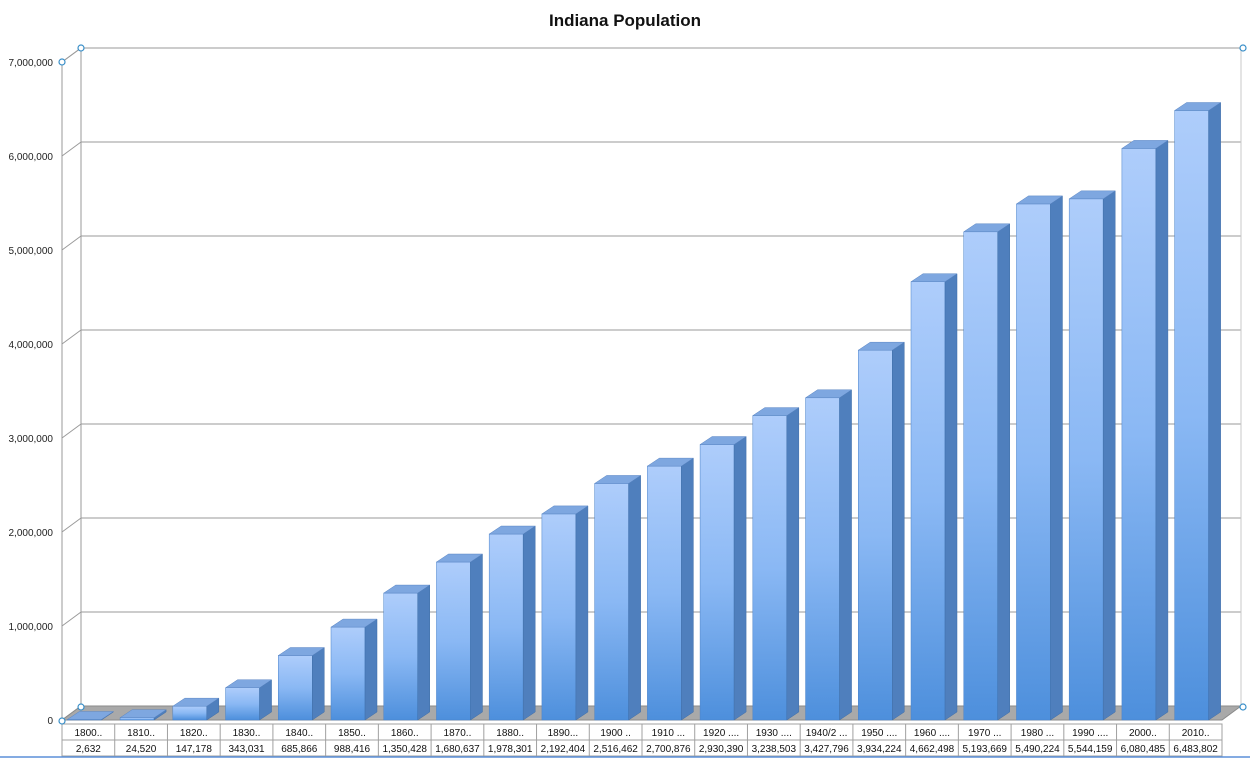  What do you see at coordinates (31, 345) in the screenshot?
I see `y-tick-label: 4,000,000` at bounding box center [31, 345].